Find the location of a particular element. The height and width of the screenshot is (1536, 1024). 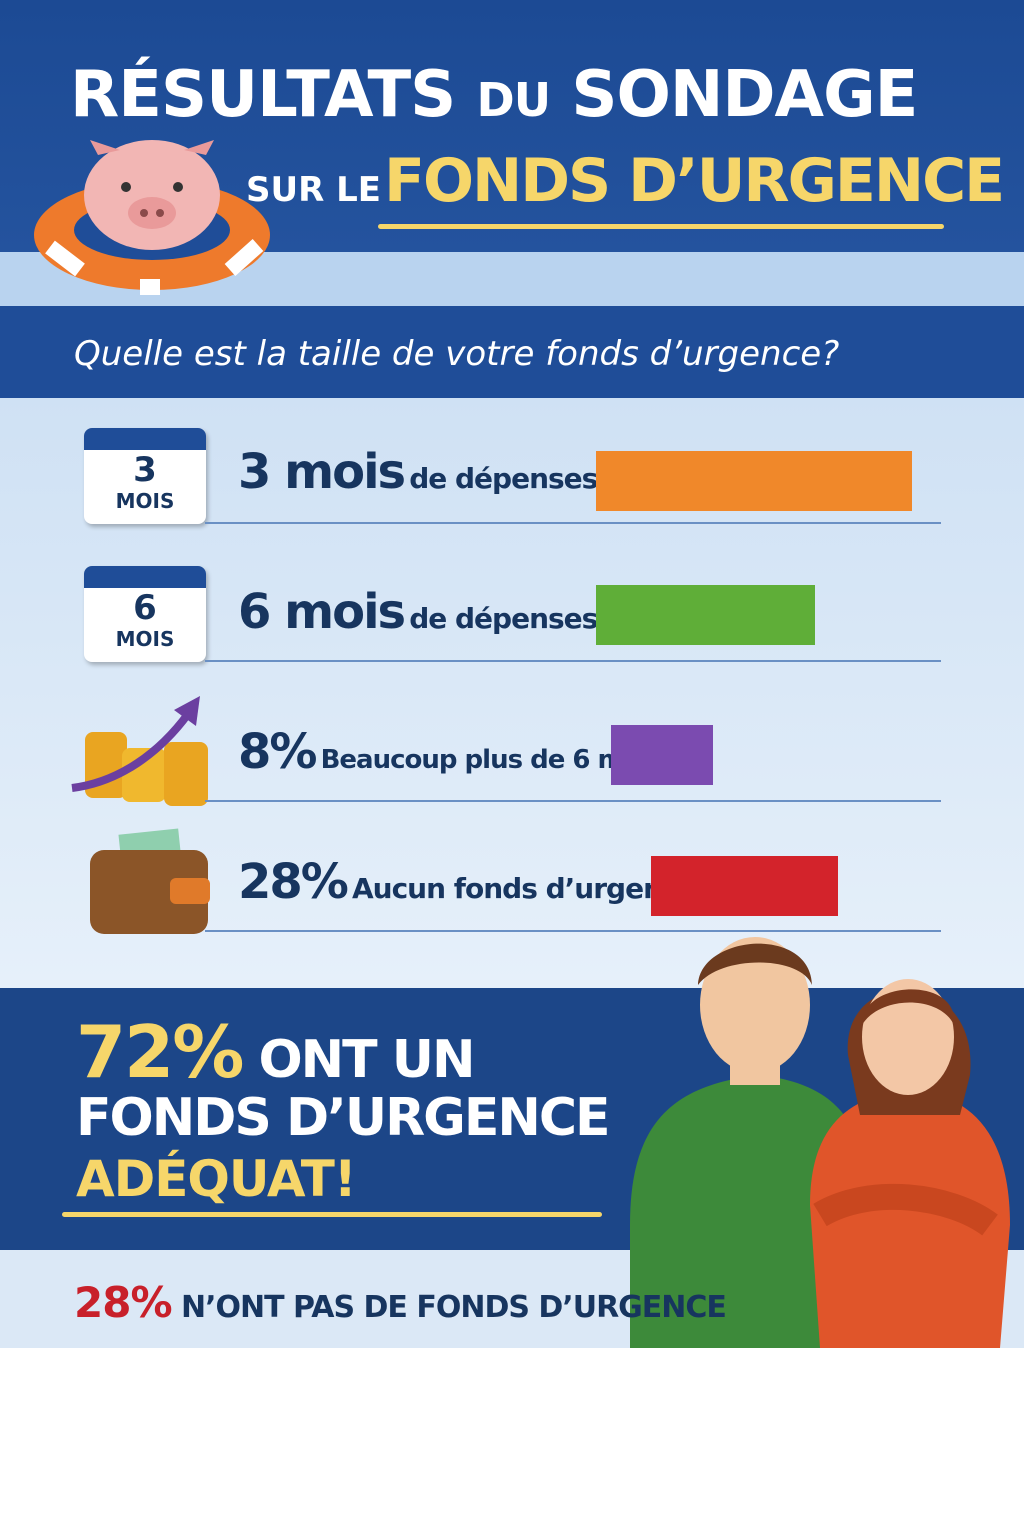

title: RÉSULTATS DU SONDAGE is located at coordinates (494, 95).